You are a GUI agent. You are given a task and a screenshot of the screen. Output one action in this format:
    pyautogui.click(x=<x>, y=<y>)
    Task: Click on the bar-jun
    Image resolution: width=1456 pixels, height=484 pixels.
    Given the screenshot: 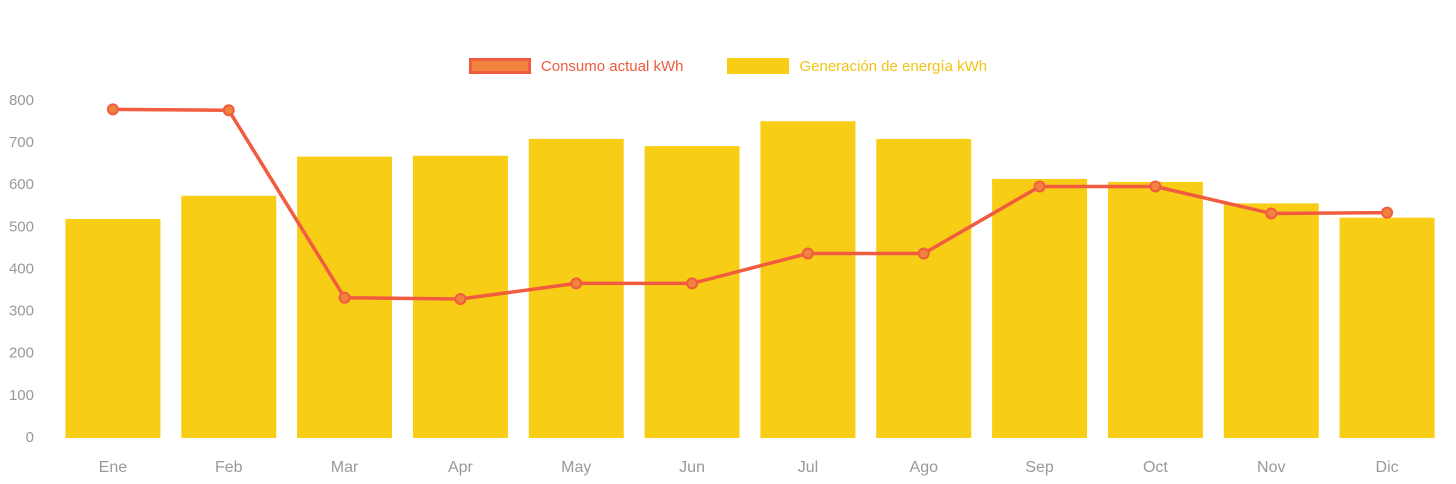 What is the action you would take?
    pyautogui.click(x=692, y=292)
    